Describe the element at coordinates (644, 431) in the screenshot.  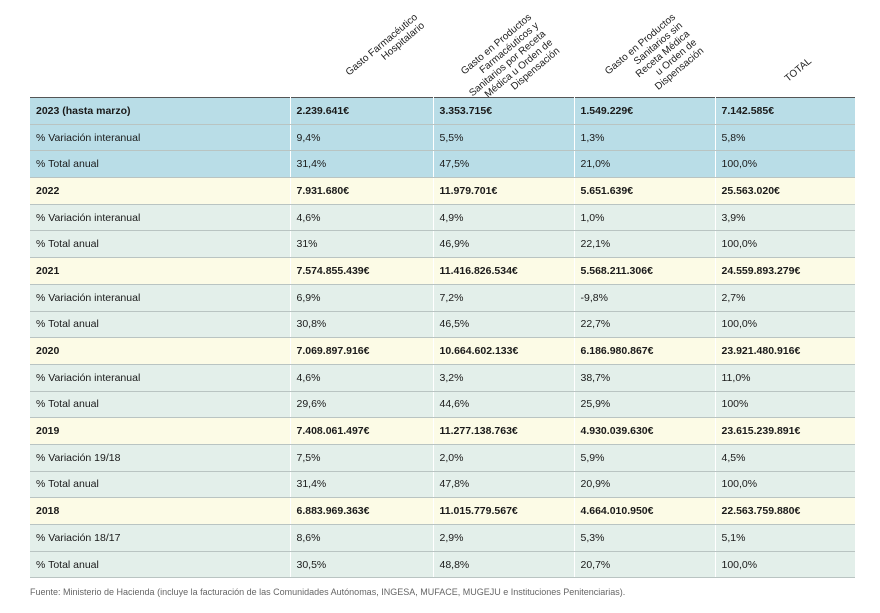
I see `cell: 4.930.039.630€` at that location.